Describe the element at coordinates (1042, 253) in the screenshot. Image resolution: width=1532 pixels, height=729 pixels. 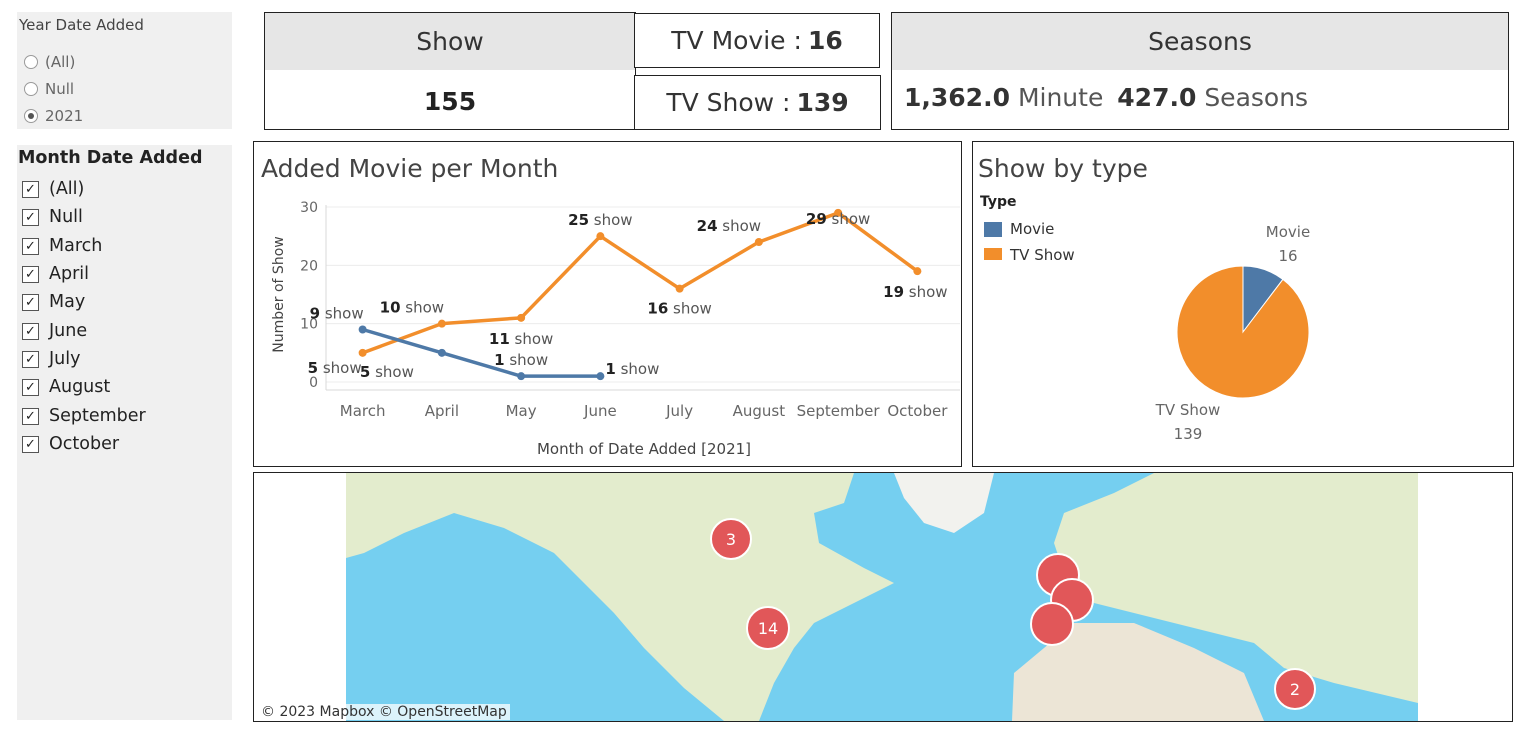
I see `legend-label: TV Show` at that location.